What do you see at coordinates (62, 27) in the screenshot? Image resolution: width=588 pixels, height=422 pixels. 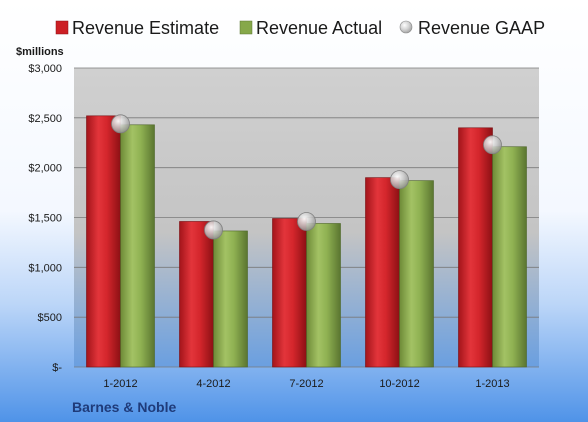 I see `legend-swatch-estimate` at bounding box center [62, 27].